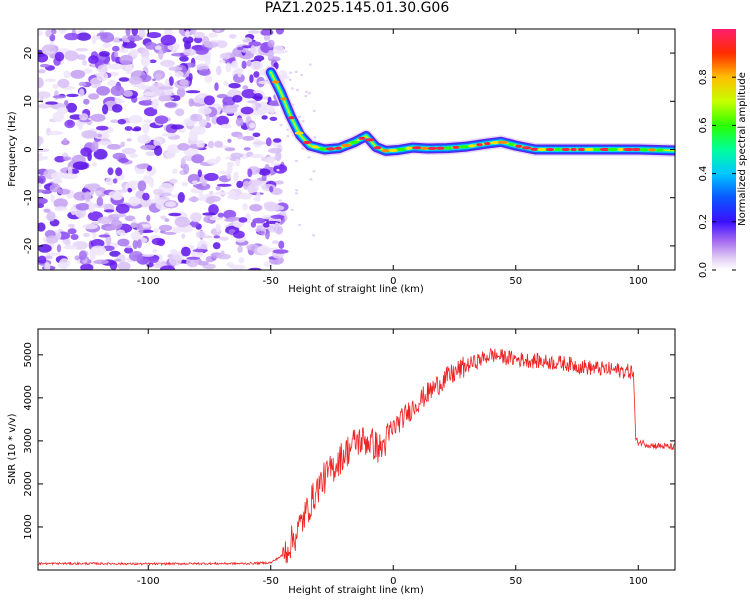  Describe the element at coordinates (356, 289) in the screenshot. I see `spectrogram-x-label: Height of straight line (km)` at that location.